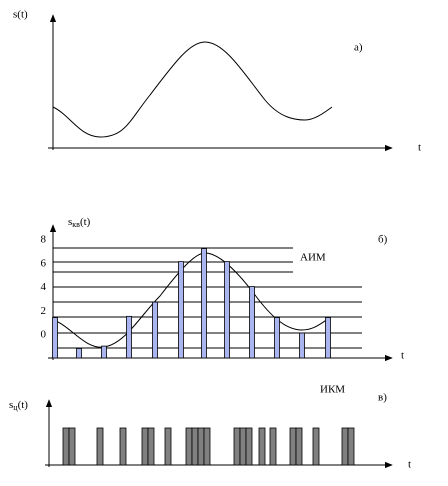  I want to click on method-label: АИМ, so click(313, 258).